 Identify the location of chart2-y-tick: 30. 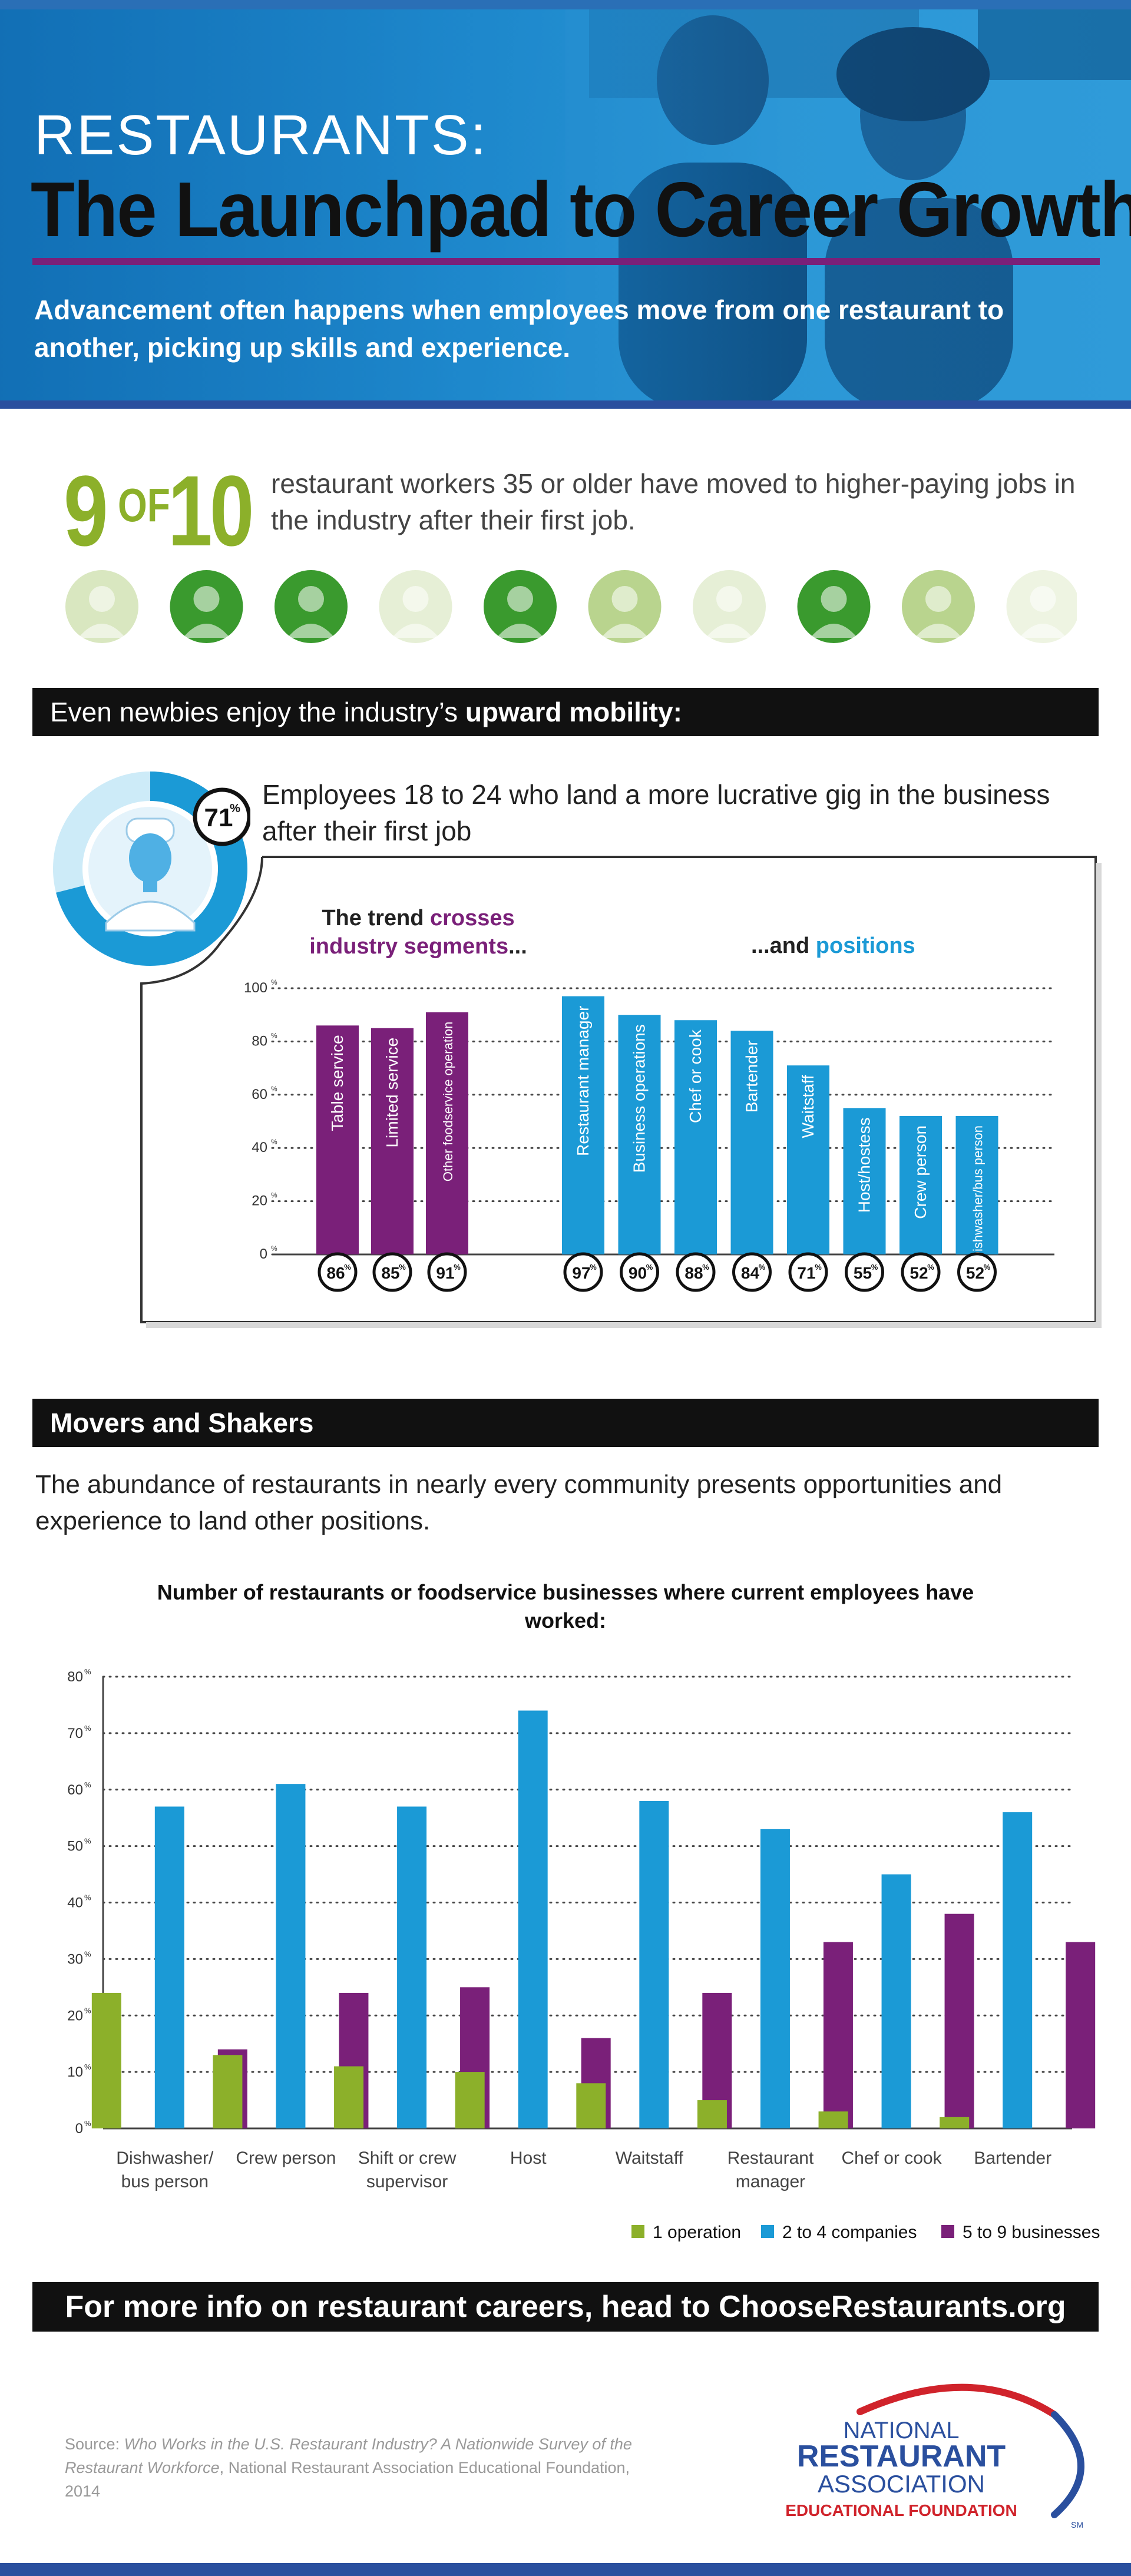
(75, 1959).